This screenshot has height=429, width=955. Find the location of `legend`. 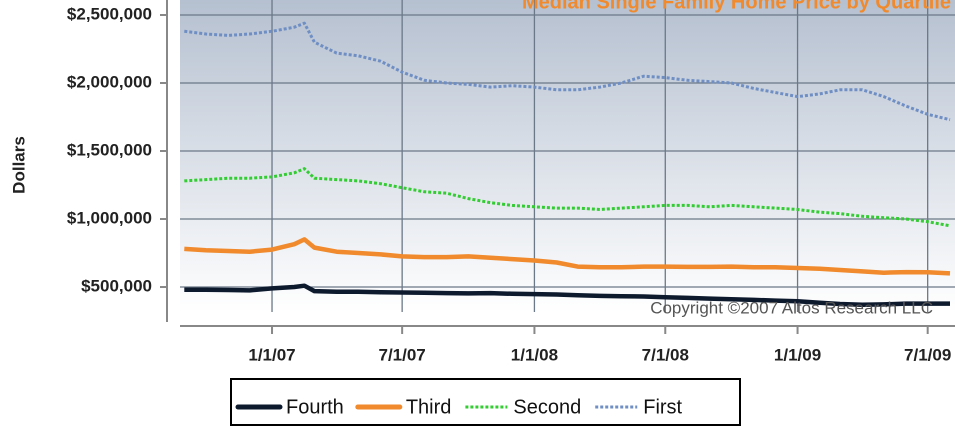

legend is located at coordinates (485, 402).